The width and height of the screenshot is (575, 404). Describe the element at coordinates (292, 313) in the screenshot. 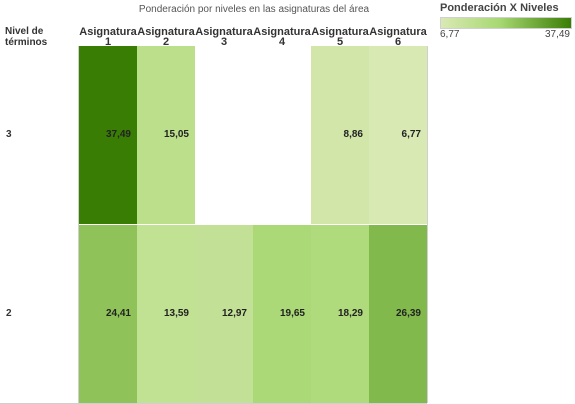

I see `cell-value-label: 19,65` at that location.